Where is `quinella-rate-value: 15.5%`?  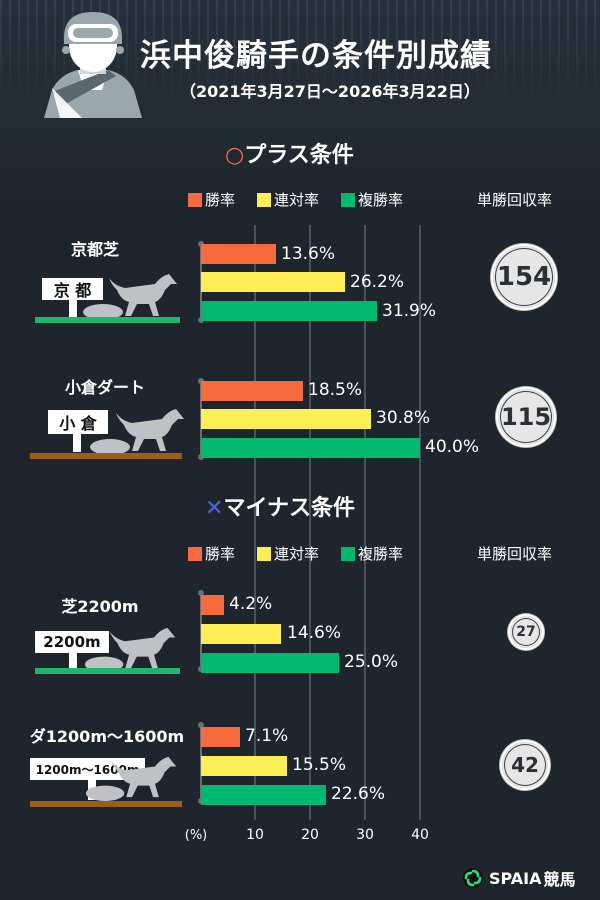
quinella-rate-value: 15.5% is located at coordinates (319, 765).